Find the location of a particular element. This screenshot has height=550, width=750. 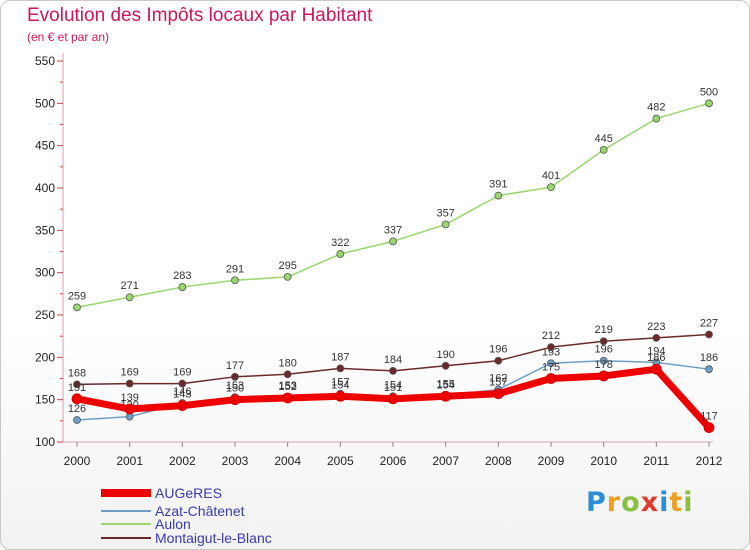

legend-label: Aulon is located at coordinates (173, 524).